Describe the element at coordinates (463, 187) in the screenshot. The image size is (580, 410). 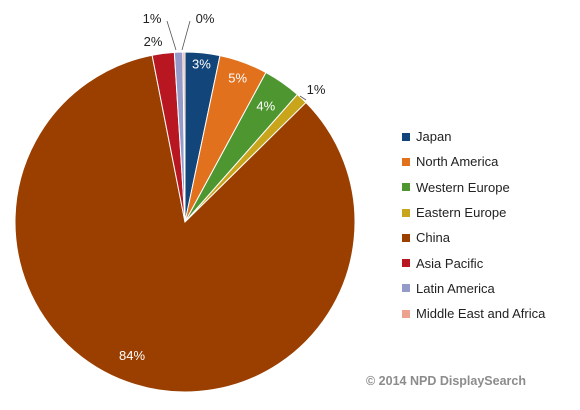
I see `legend-label: Western Europe` at that location.